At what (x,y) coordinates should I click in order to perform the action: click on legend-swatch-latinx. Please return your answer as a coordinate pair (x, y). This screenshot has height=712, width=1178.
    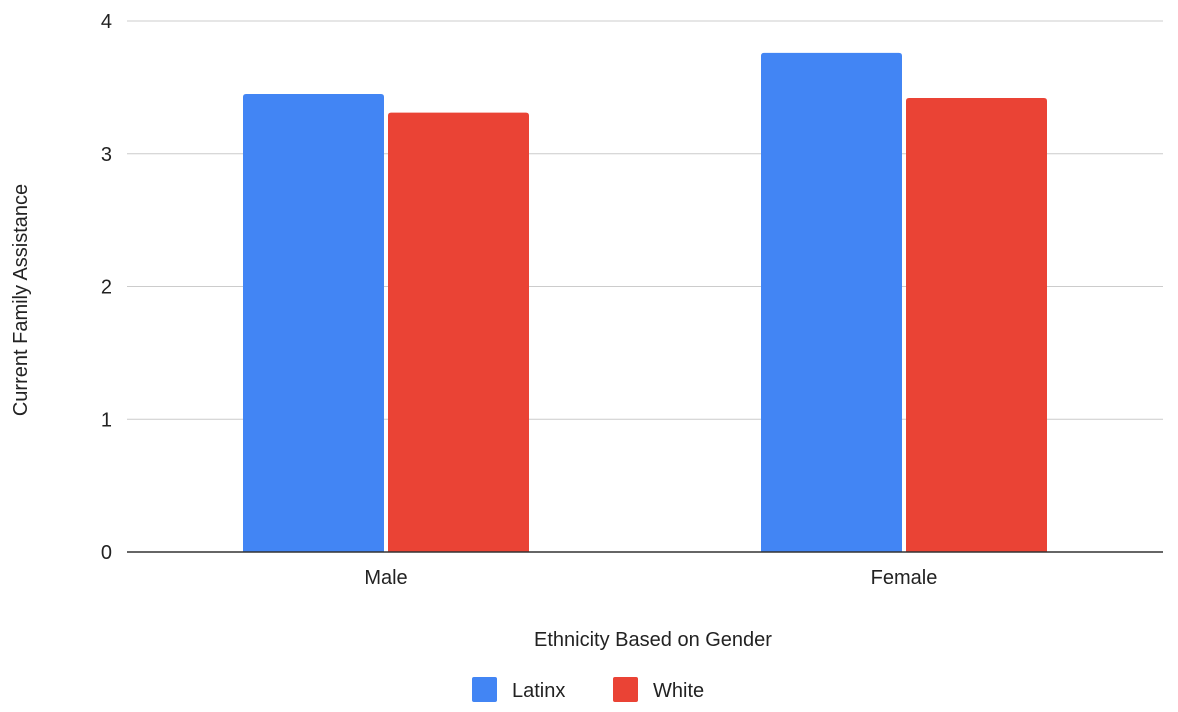
    Looking at the image, I should click on (484, 689).